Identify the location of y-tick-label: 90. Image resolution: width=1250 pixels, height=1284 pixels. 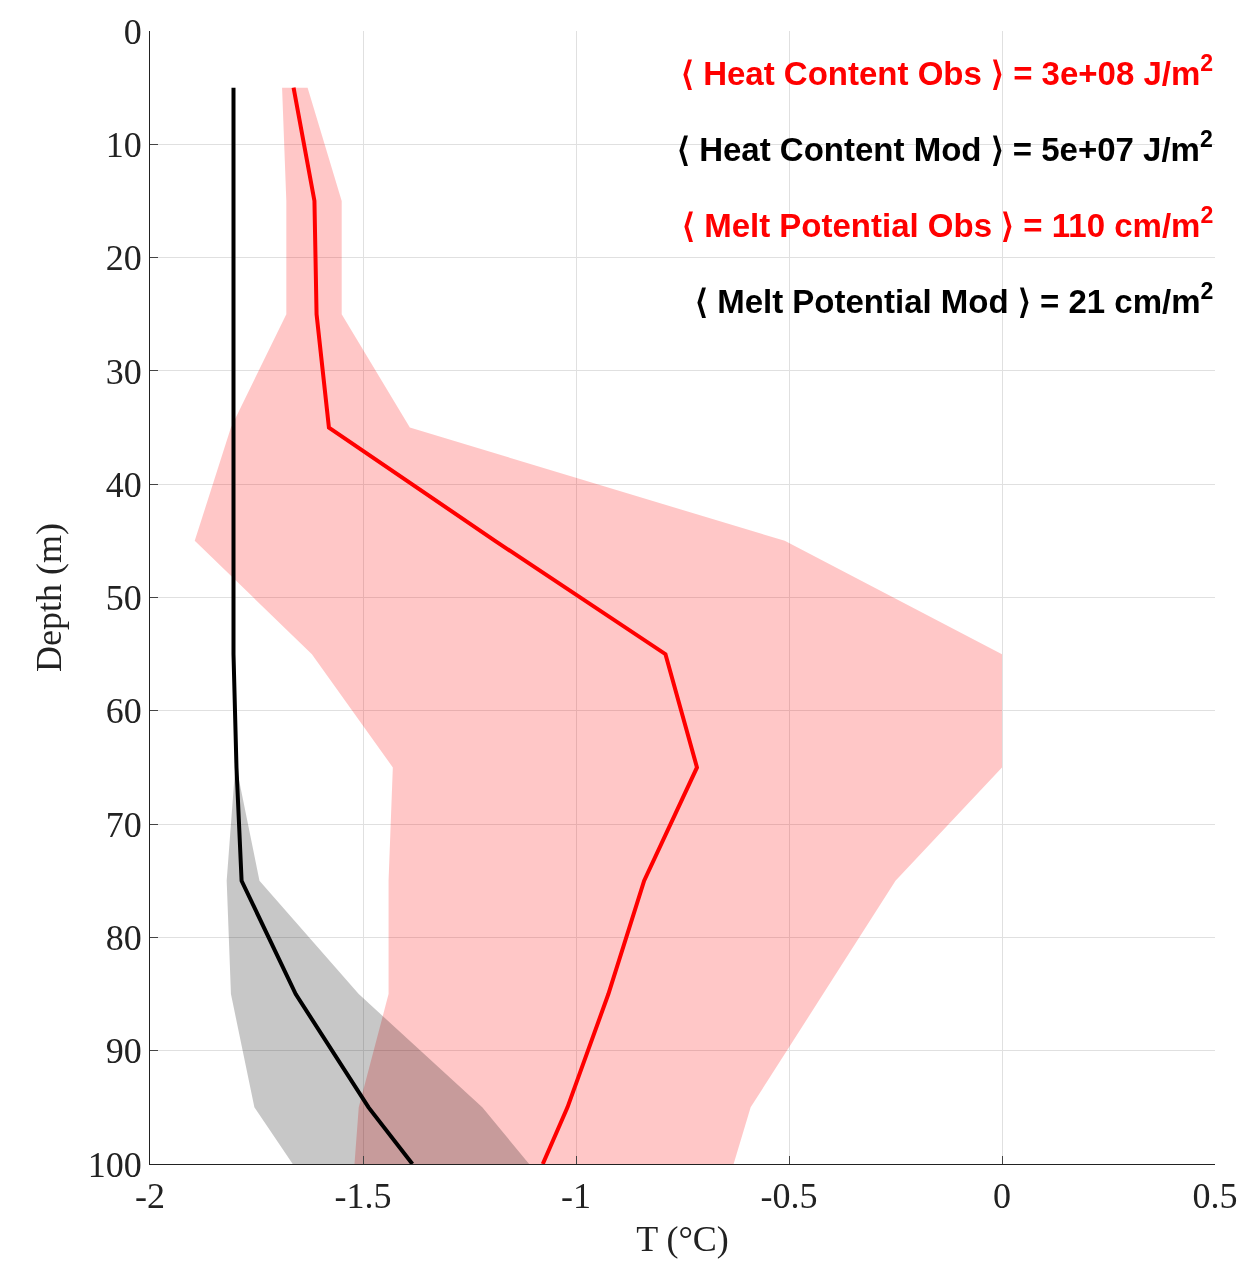
(123, 1051).